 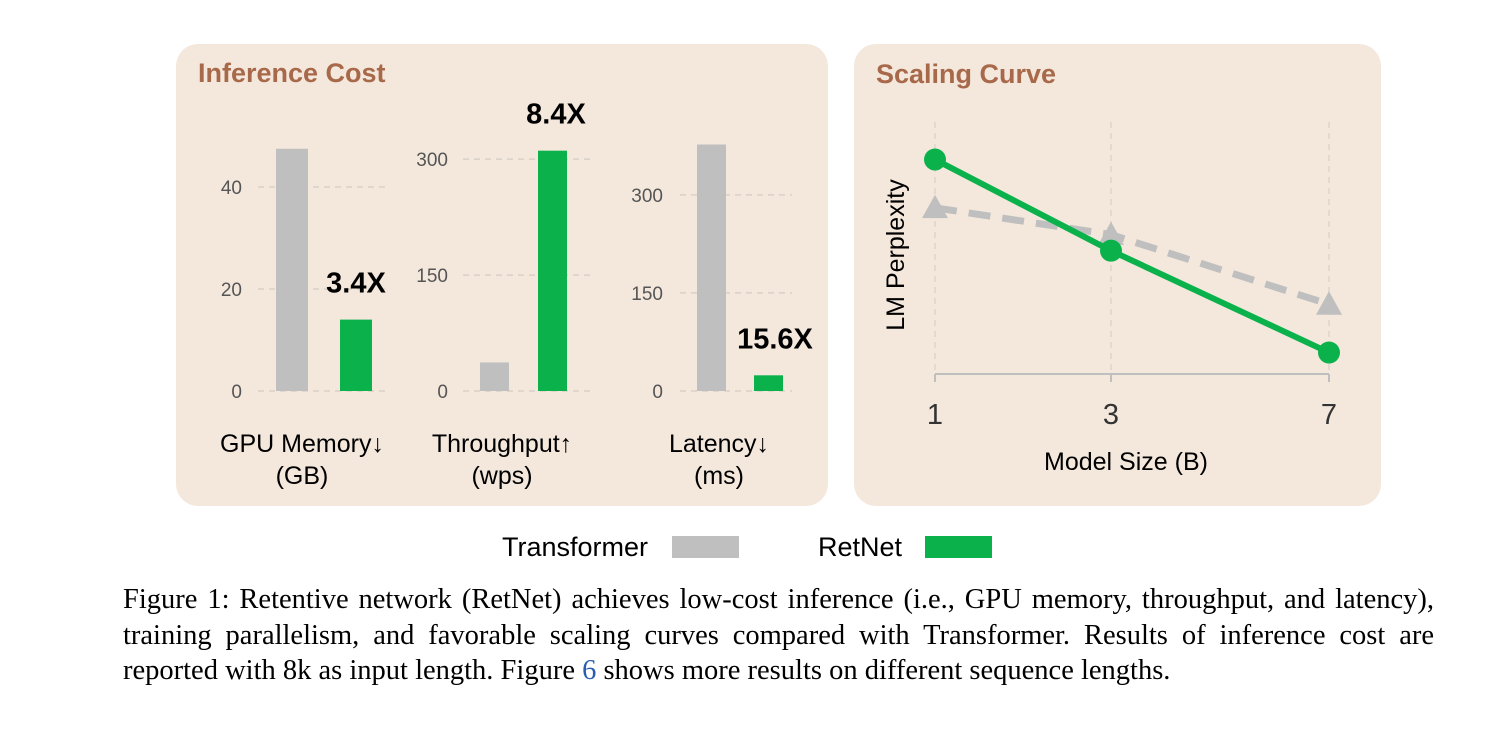 I want to click on x-tick-label: 7, so click(x=1329, y=415).